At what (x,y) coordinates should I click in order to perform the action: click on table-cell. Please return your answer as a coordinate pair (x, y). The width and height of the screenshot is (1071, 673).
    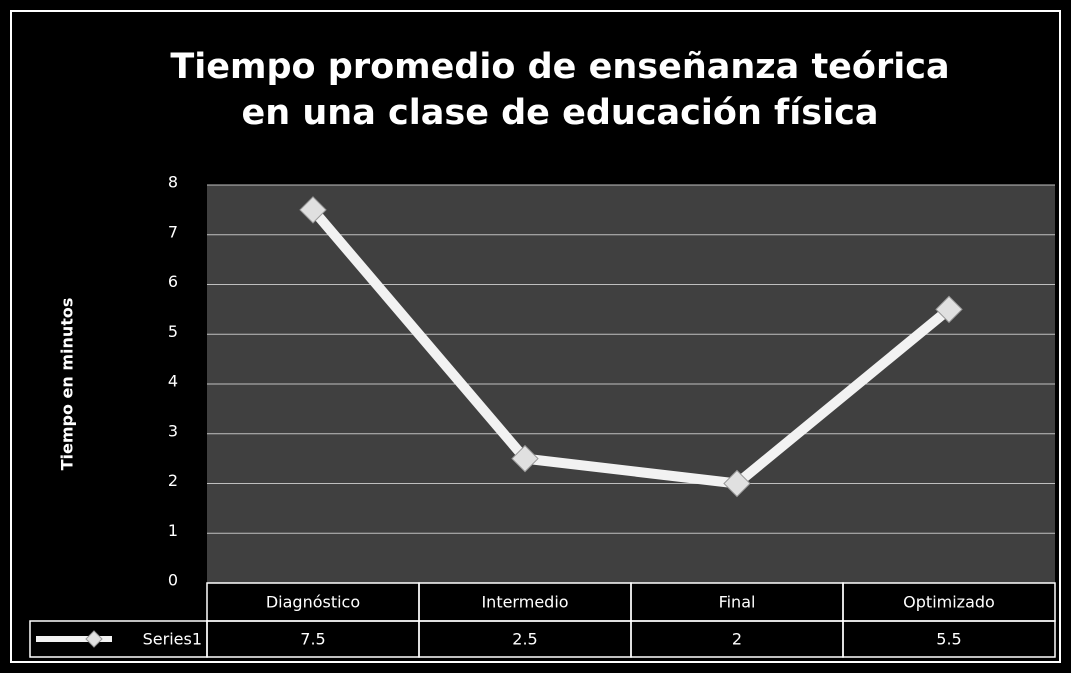
    Looking at the image, I should click on (949, 639).